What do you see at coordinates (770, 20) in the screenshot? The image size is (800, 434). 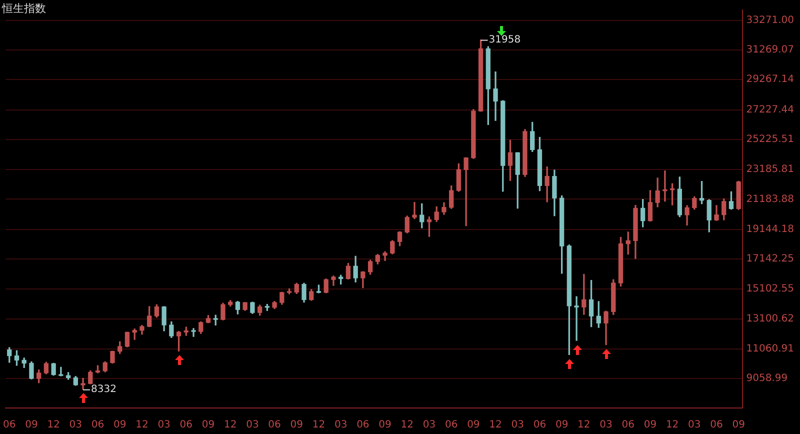 I see `y-tick-label: 33271.00` at bounding box center [770, 20].